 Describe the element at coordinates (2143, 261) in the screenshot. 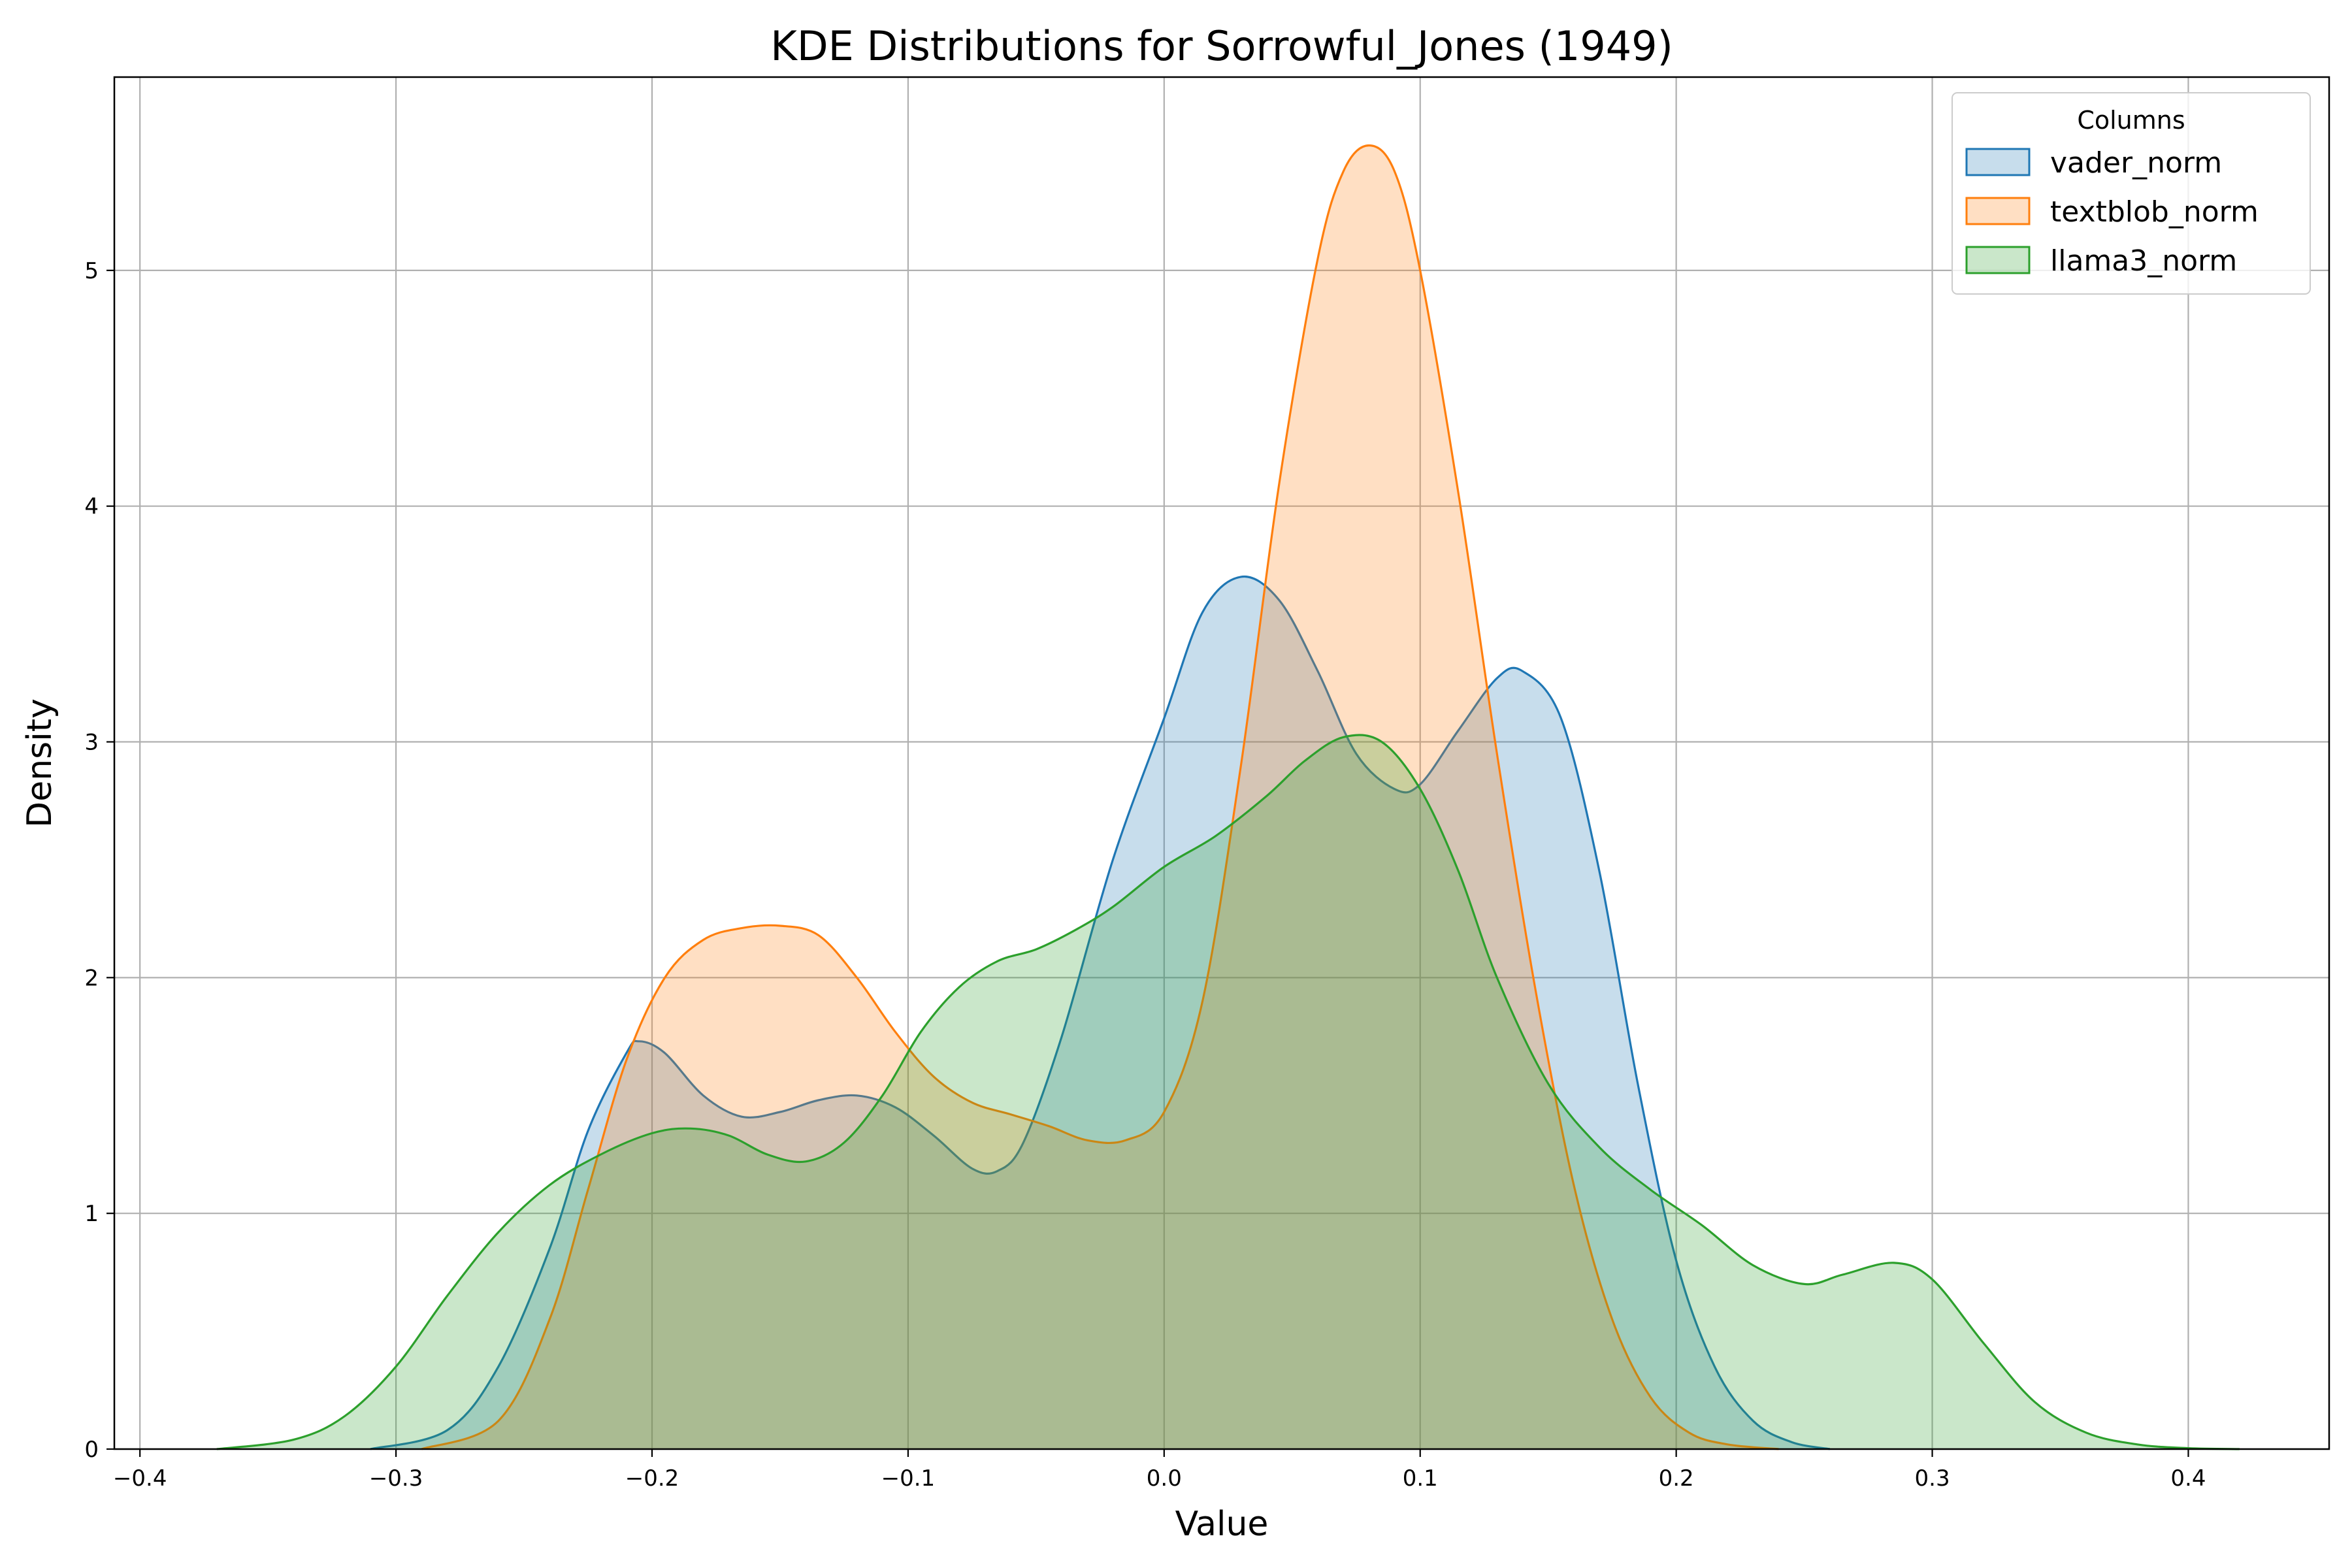

I see `legend-label-llama3_norm: llama3_norm` at that location.